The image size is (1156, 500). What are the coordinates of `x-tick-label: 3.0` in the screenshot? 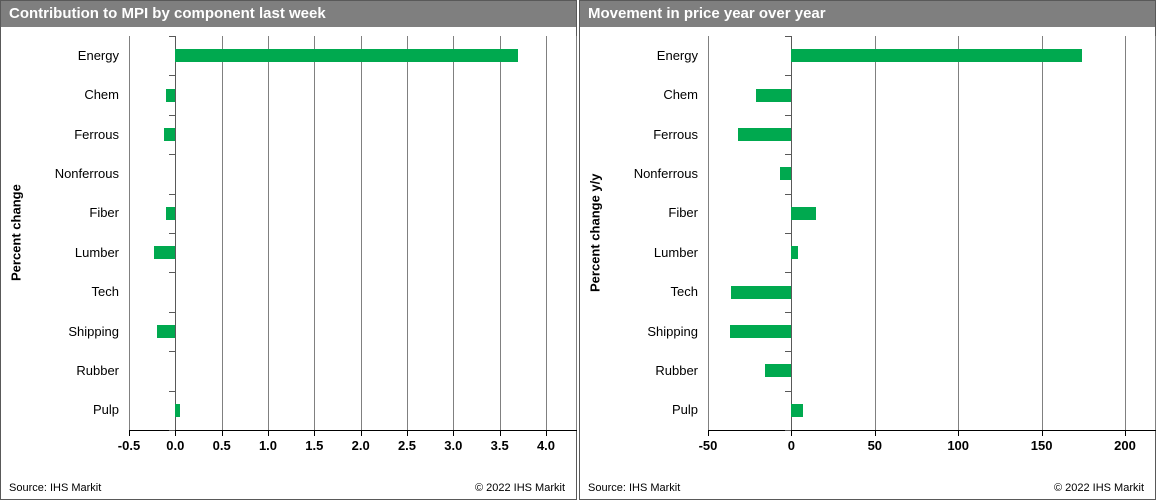 It's located at (453, 445).